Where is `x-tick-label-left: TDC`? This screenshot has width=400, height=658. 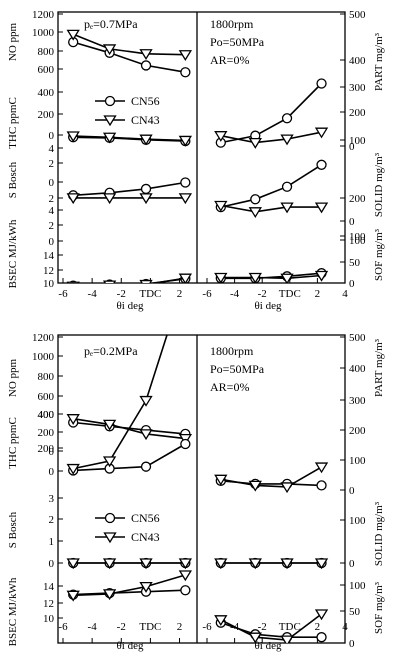 x-tick-label-left: TDC is located at coordinates (150, 627).